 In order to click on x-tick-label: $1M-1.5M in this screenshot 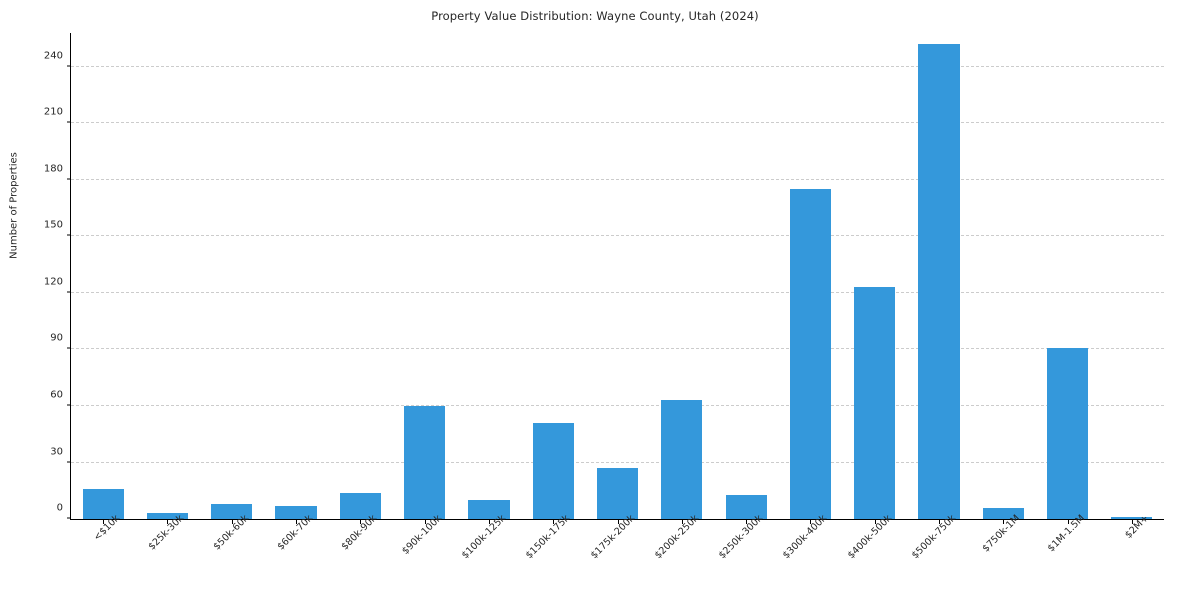, I will do `click(1060, 540)`.